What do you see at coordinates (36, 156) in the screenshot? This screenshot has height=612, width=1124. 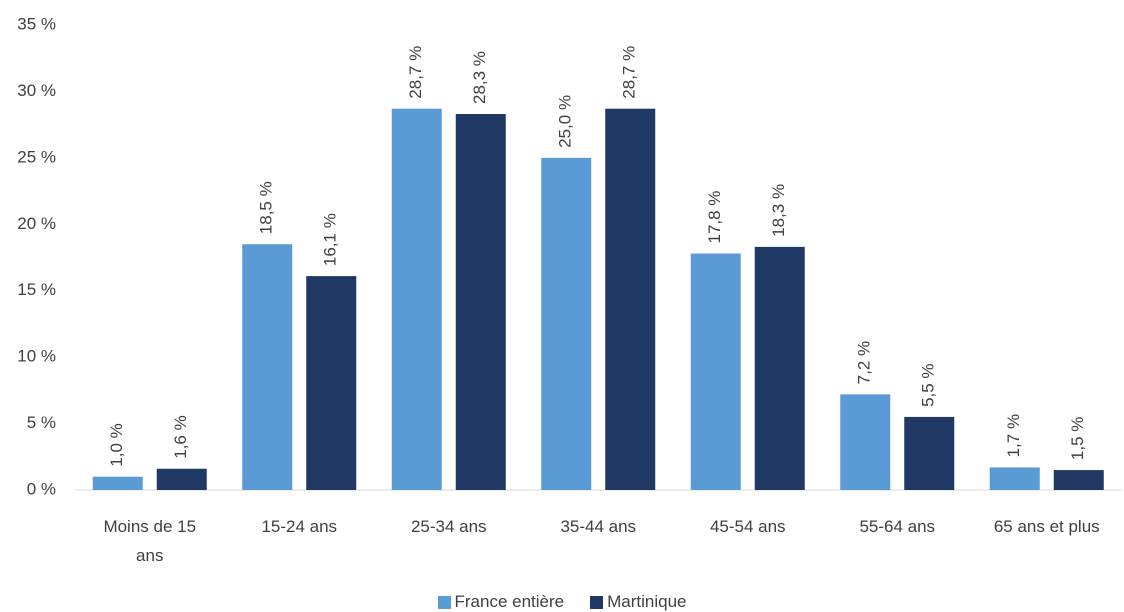 I see `y-tick-label: 25 %` at bounding box center [36, 156].